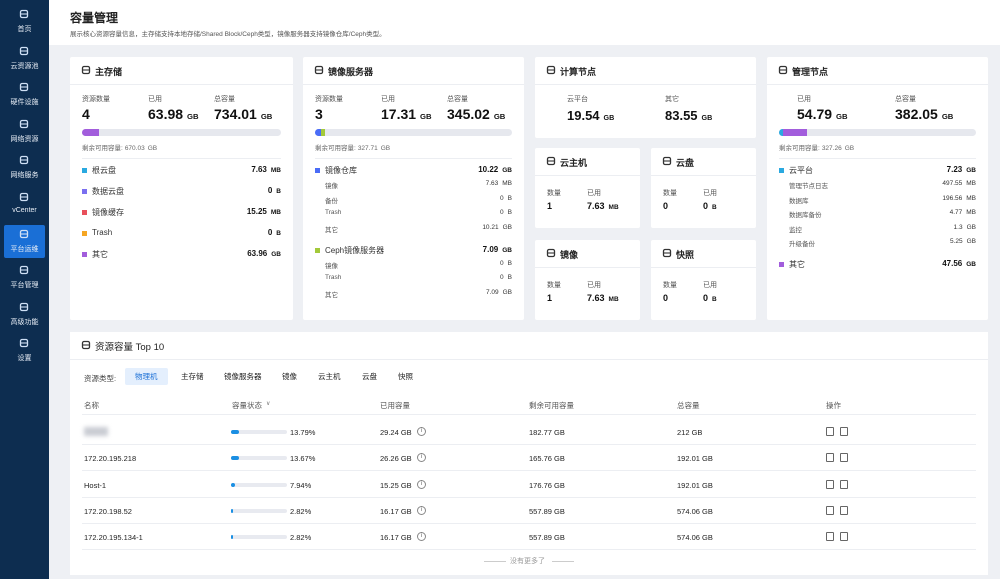 The width and height of the screenshot is (1000, 579). Describe the element at coordinates (264, 253) in the screenshot. I see `value: 63.96 GB` at that location.